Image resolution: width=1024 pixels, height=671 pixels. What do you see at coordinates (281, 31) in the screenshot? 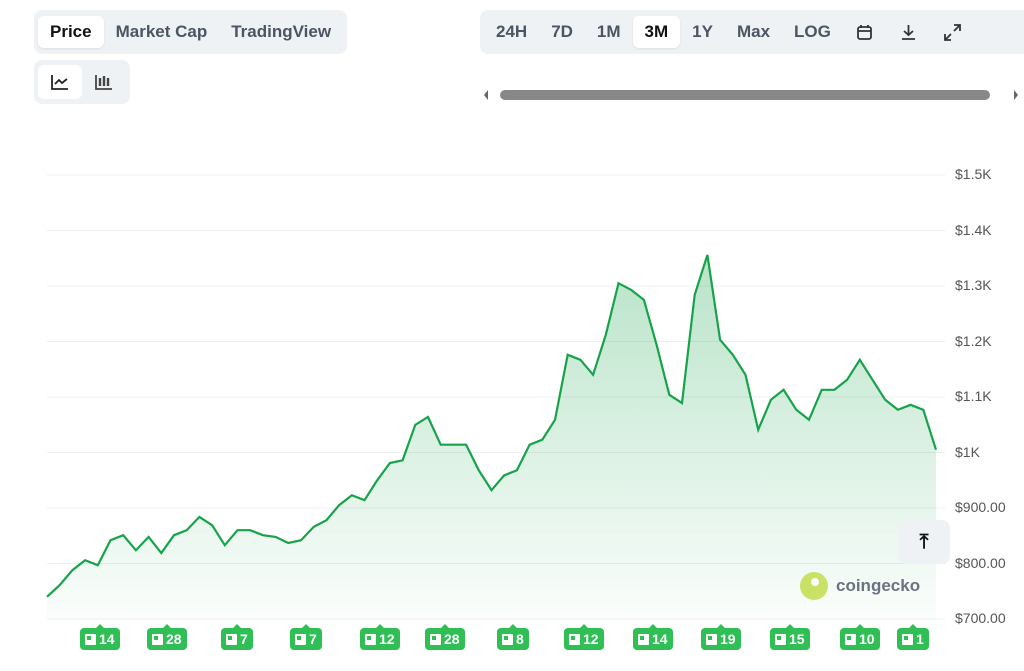
I see `tab-tradingview: TradingView` at bounding box center [281, 31].